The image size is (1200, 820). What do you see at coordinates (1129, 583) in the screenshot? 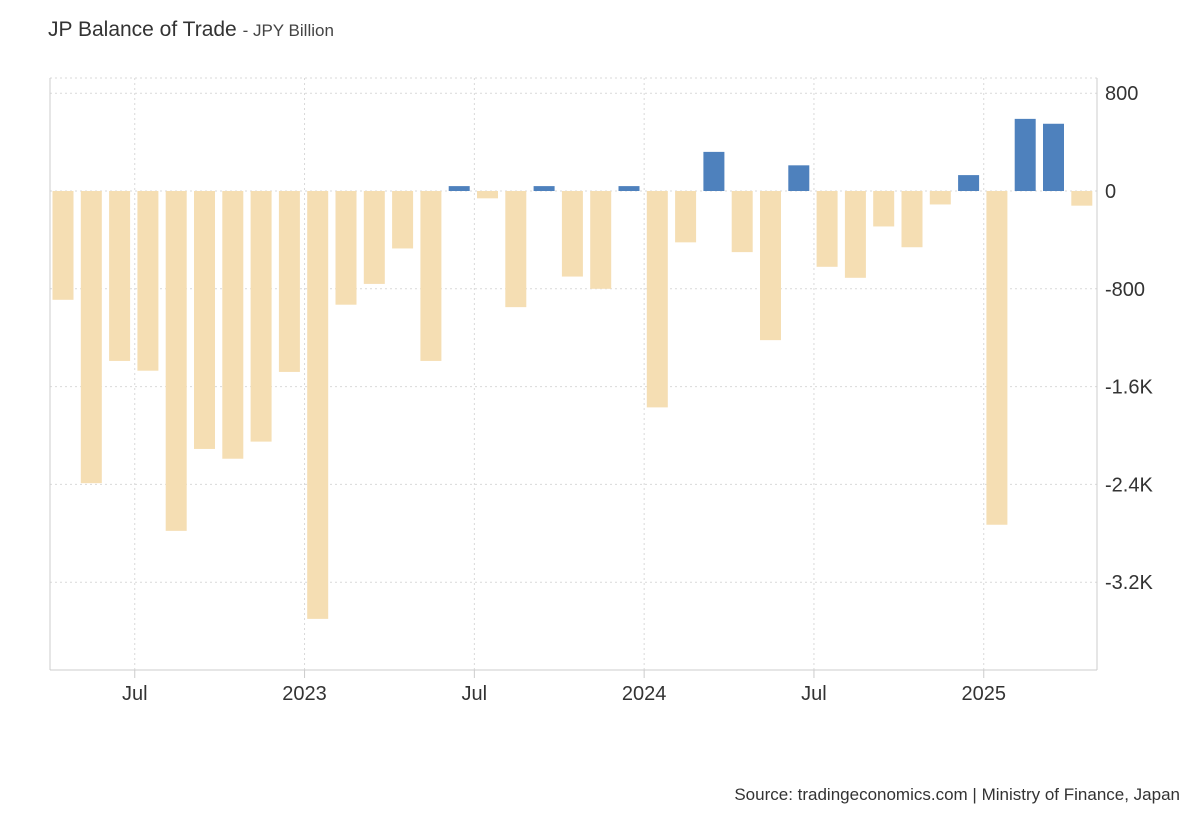
I see `y-tick-label: -3.2K` at bounding box center [1129, 583].